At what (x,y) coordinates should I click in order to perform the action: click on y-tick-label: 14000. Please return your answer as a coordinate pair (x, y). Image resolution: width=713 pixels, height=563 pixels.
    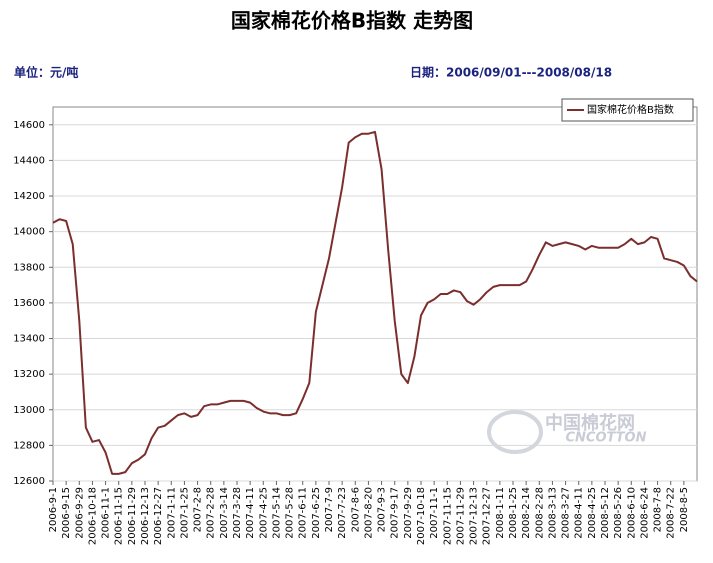
    Looking at the image, I should click on (29, 232).